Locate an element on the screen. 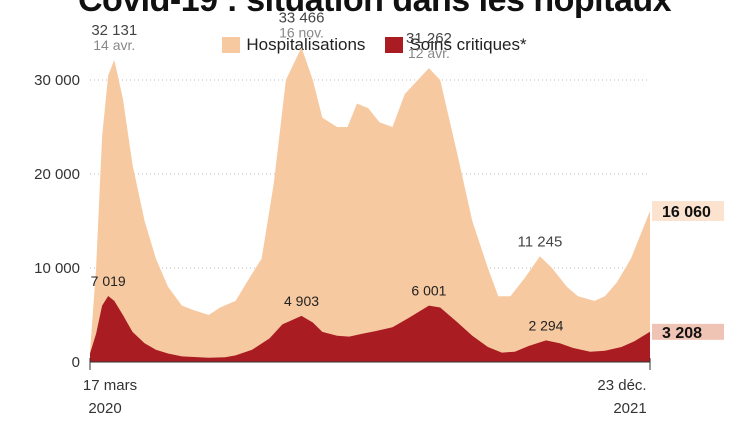  annotation-value-soins-critiques: 4 903 is located at coordinates (301, 301).